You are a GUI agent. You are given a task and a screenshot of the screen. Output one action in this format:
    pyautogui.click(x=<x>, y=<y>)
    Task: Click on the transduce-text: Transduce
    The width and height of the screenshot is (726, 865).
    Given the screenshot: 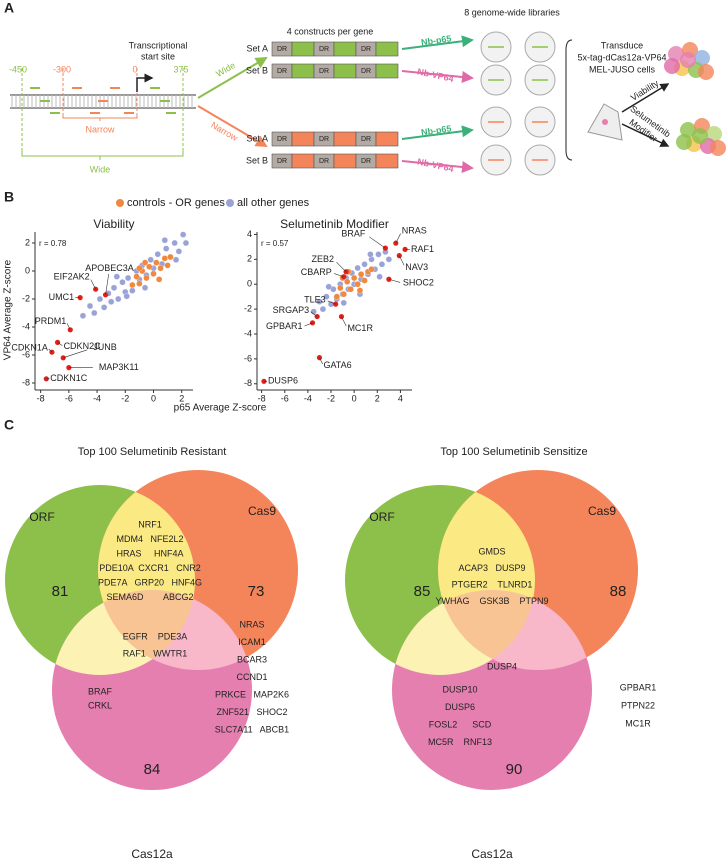 What is the action you would take?
    pyautogui.click(x=622, y=45)
    